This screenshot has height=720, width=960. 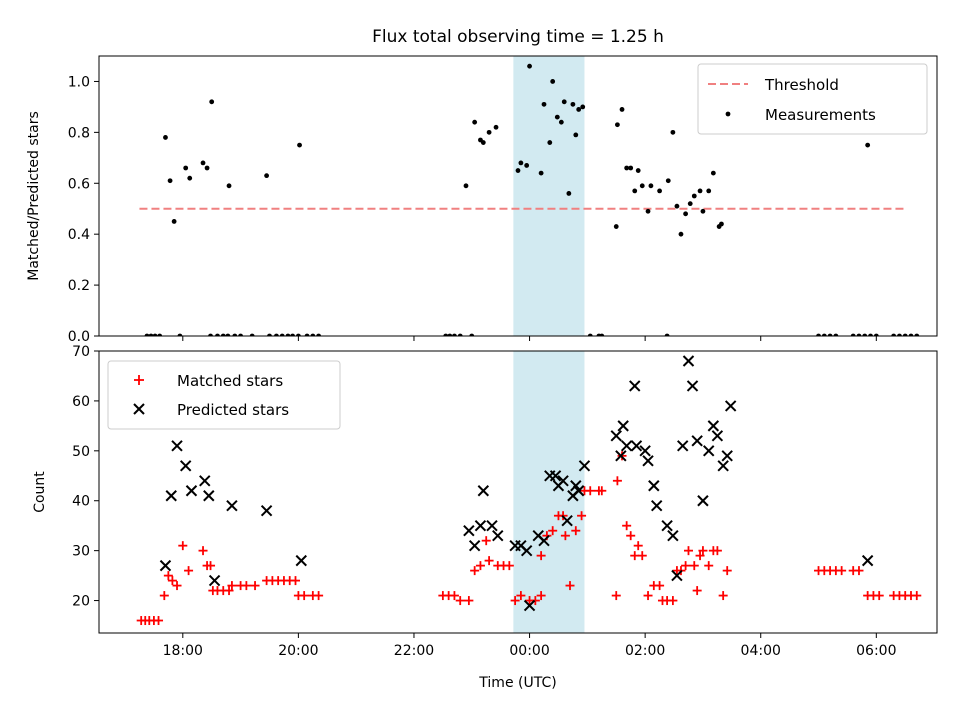 I want to click on figure-title: Flux total observing time = 1.25 h, so click(x=518, y=37).